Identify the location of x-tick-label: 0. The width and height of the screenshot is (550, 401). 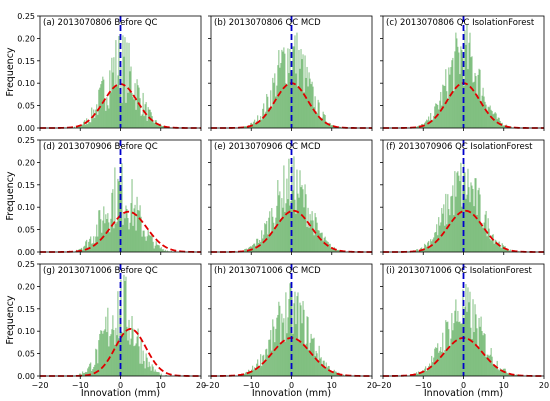
(291, 385).